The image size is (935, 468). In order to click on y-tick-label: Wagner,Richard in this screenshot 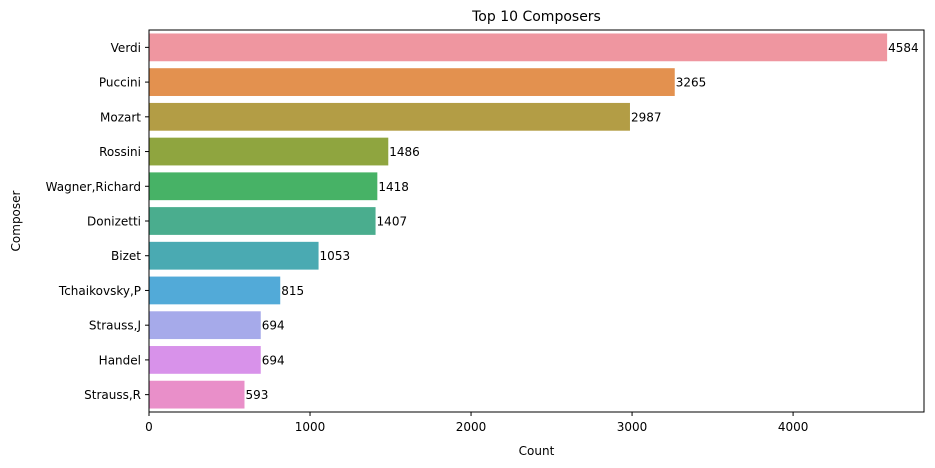, I will do `click(93, 187)`.